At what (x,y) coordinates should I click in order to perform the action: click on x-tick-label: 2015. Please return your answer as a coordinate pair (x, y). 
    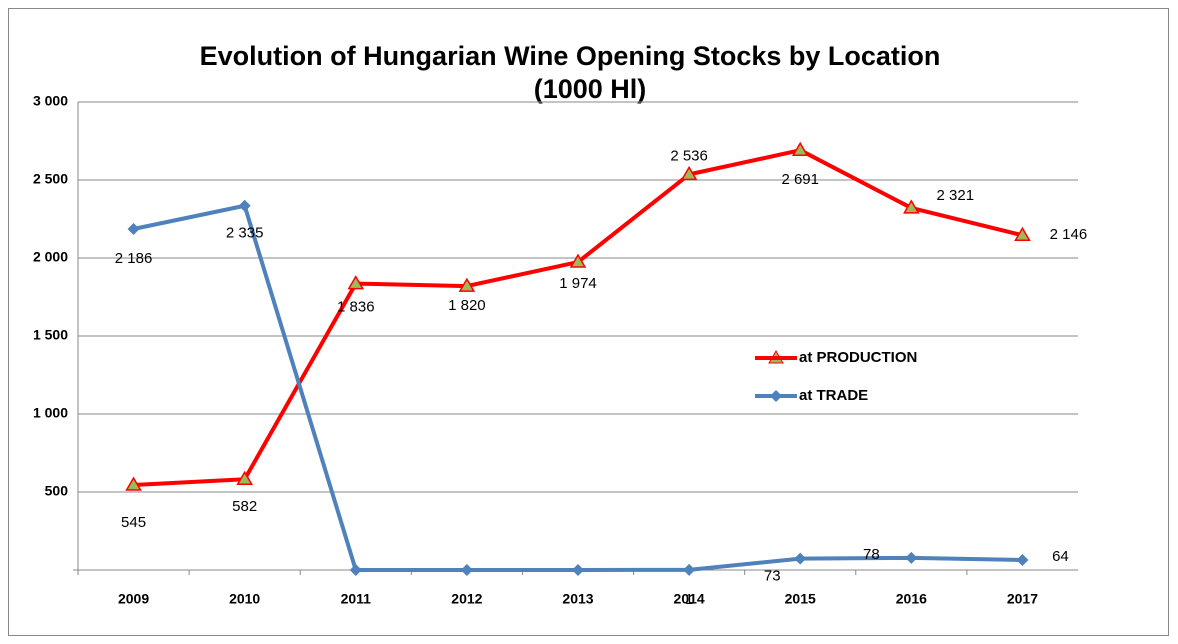
    Looking at the image, I should click on (800, 599).